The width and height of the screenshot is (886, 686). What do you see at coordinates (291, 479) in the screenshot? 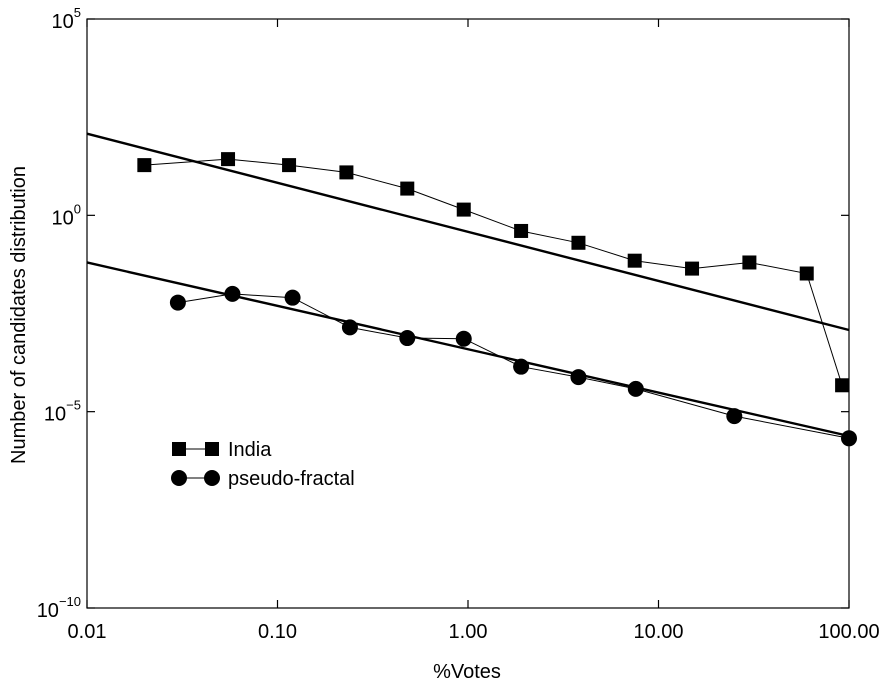
I see `legend-label-pseudo-fractal: pseudo-fractal` at bounding box center [291, 479].